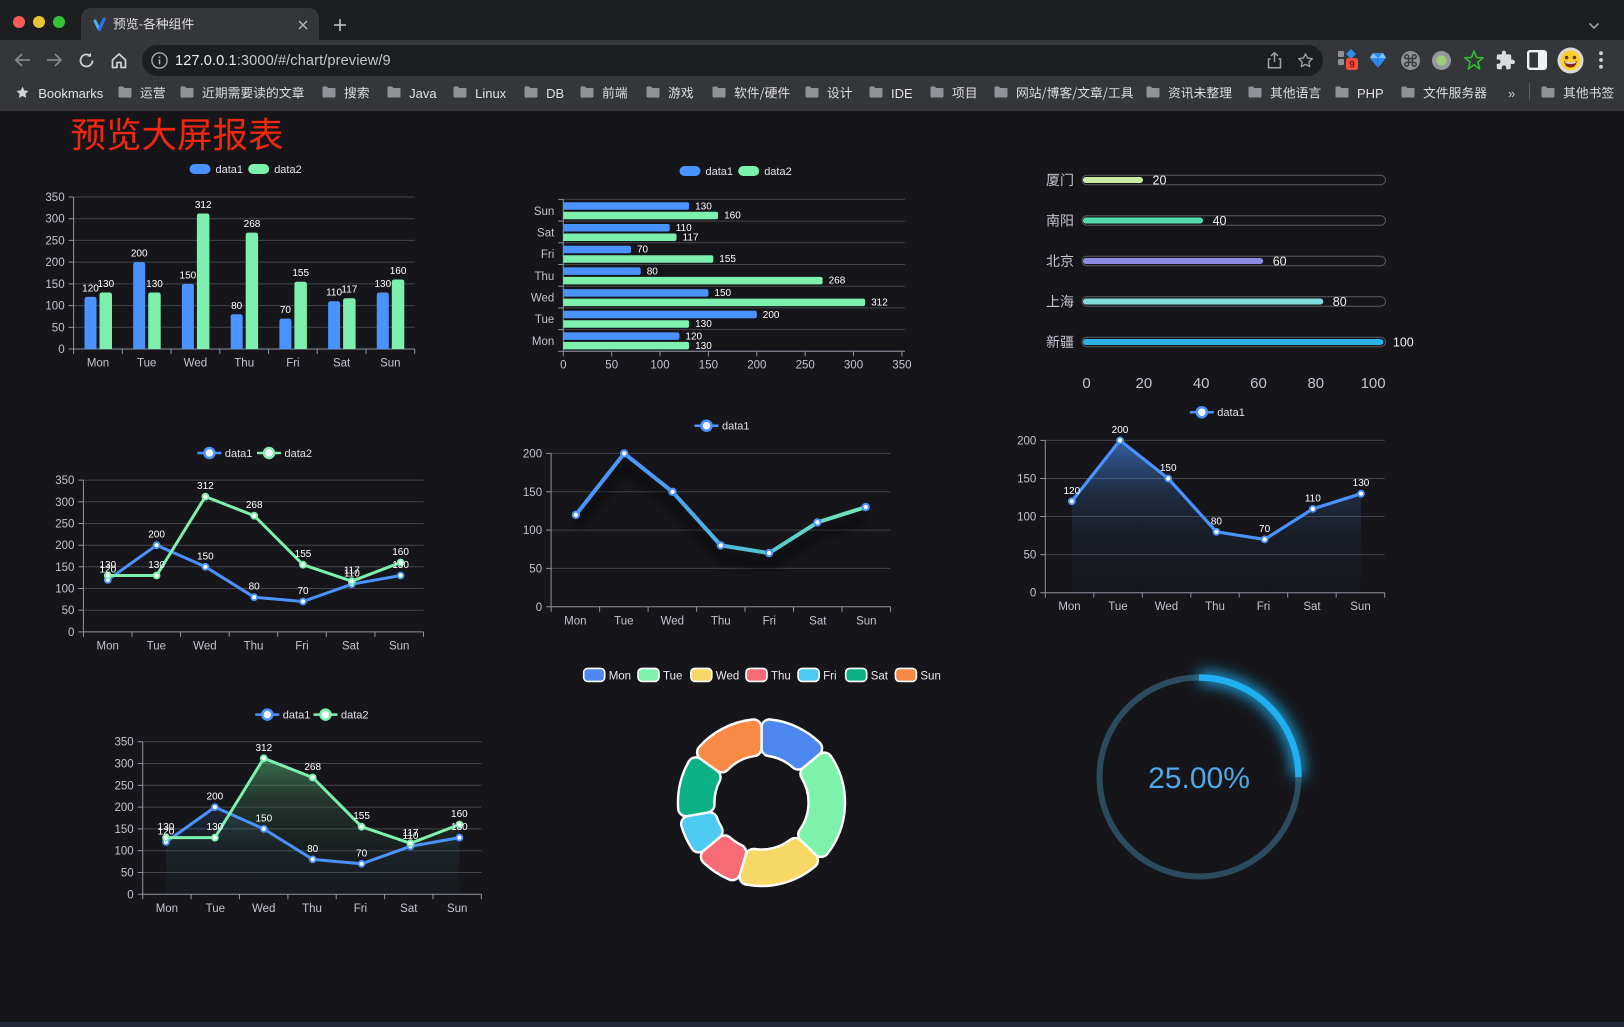 The image size is (1624, 1027). What do you see at coordinates (457, 909) in the screenshot?
I see `svg-text: Sun` at bounding box center [457, 909].